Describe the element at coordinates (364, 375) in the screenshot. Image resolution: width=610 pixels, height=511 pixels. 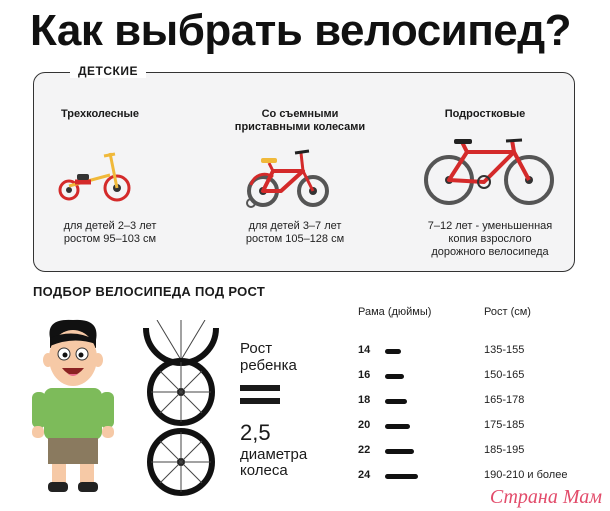
I see `frame-size-16: 16` at that location.